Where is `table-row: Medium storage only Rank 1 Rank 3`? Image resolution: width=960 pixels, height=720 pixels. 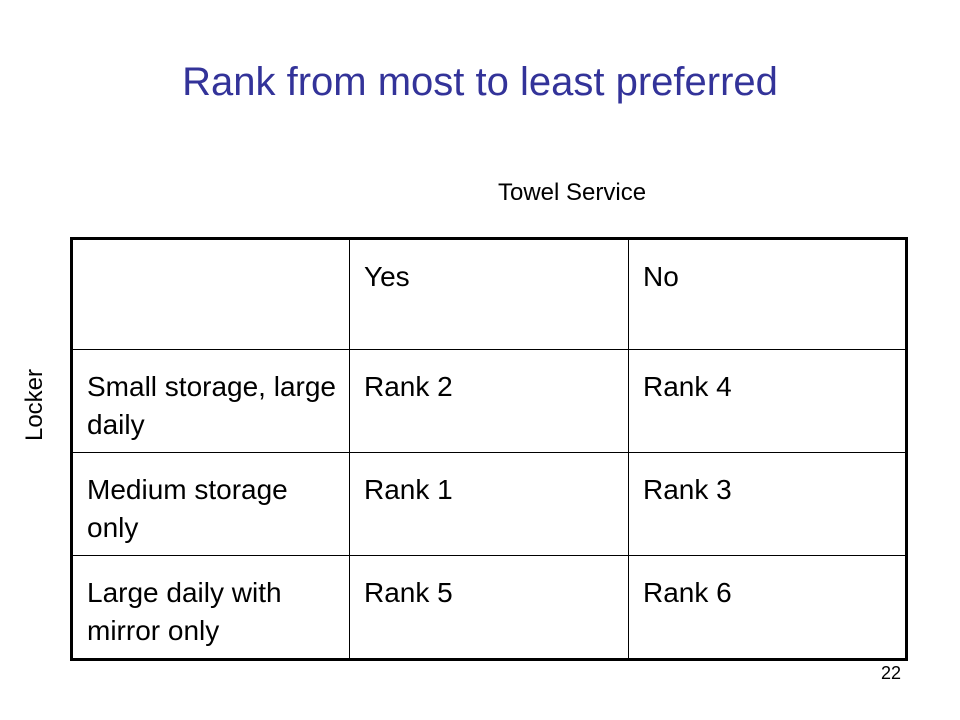
table-row: Medium storage only Rank 1 Rank 3 is located at coordinates (489, 504).